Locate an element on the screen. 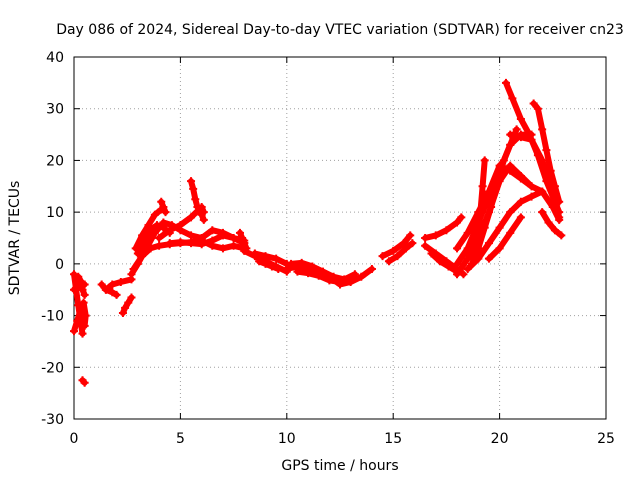 The height and width of the screenshot is (480, 640). x-tick-label: 0 is located at coordinates (74, 439).